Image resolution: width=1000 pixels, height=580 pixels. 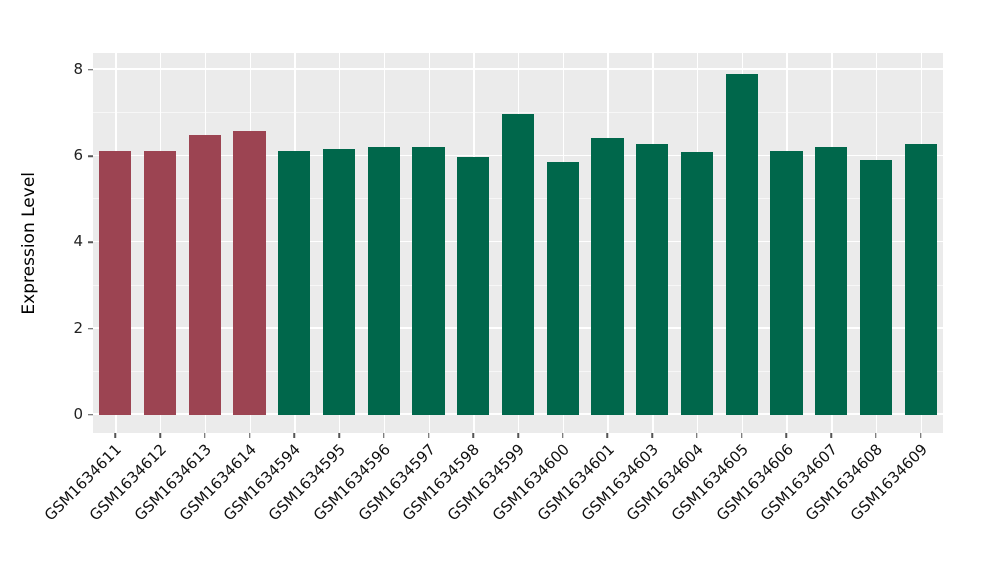 I want to click on y-tick-label: 2, so click(x=78, y=327).